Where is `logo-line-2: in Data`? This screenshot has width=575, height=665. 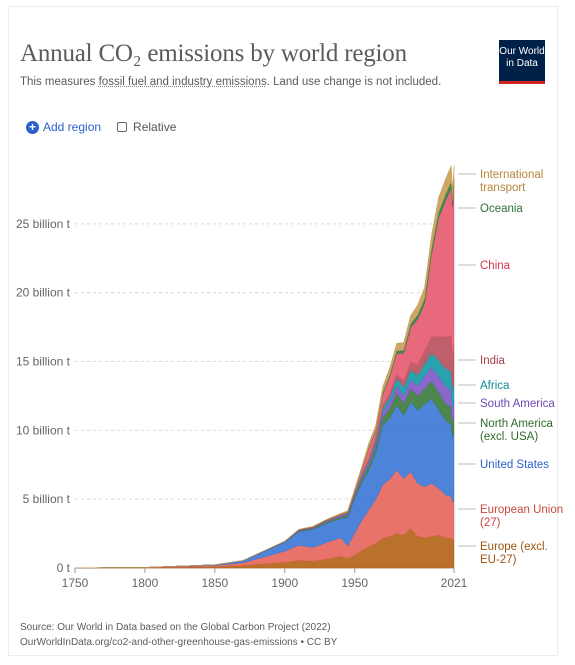
logo-line-2: in Data is located at coordinates (522, 63).